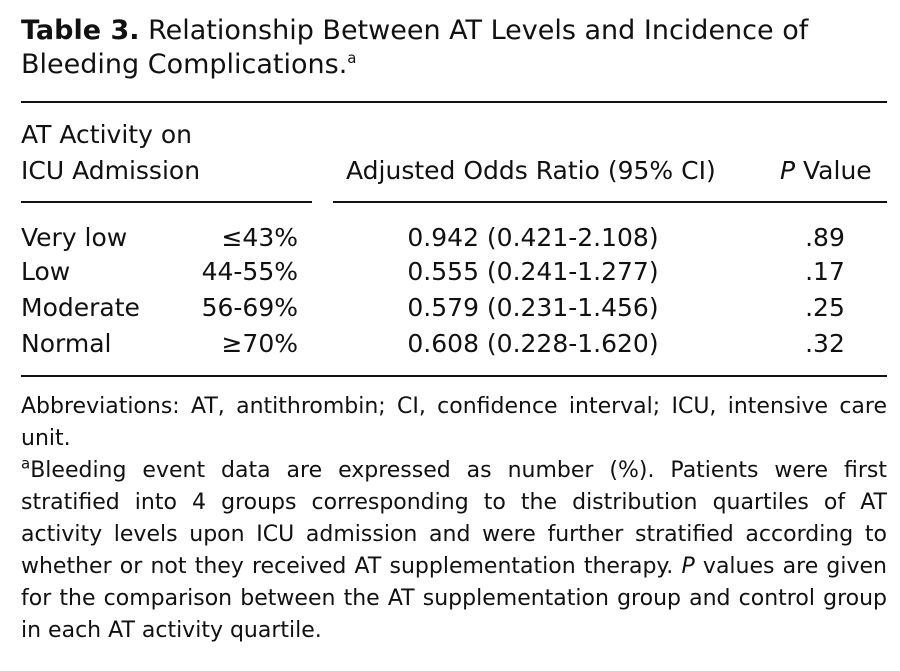 The image size is (900, 671). What do you see at coordinates (825, 343) in the screenshot?
I see `row-normal-p: .32` at bounding box center [825, 343].